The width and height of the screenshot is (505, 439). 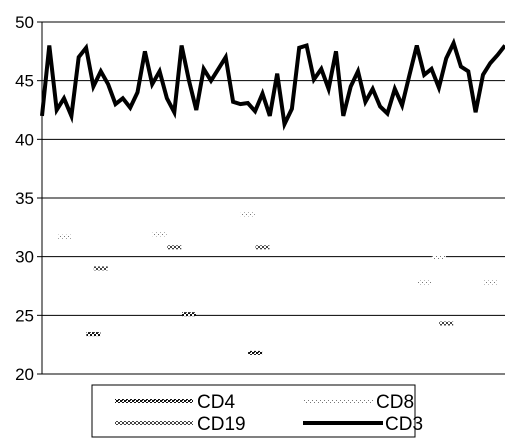 What do you see at coordinates (216, 402) in the screenshot?
I see `legend-label-cd4: CD4` at bounding box center [216, 402].